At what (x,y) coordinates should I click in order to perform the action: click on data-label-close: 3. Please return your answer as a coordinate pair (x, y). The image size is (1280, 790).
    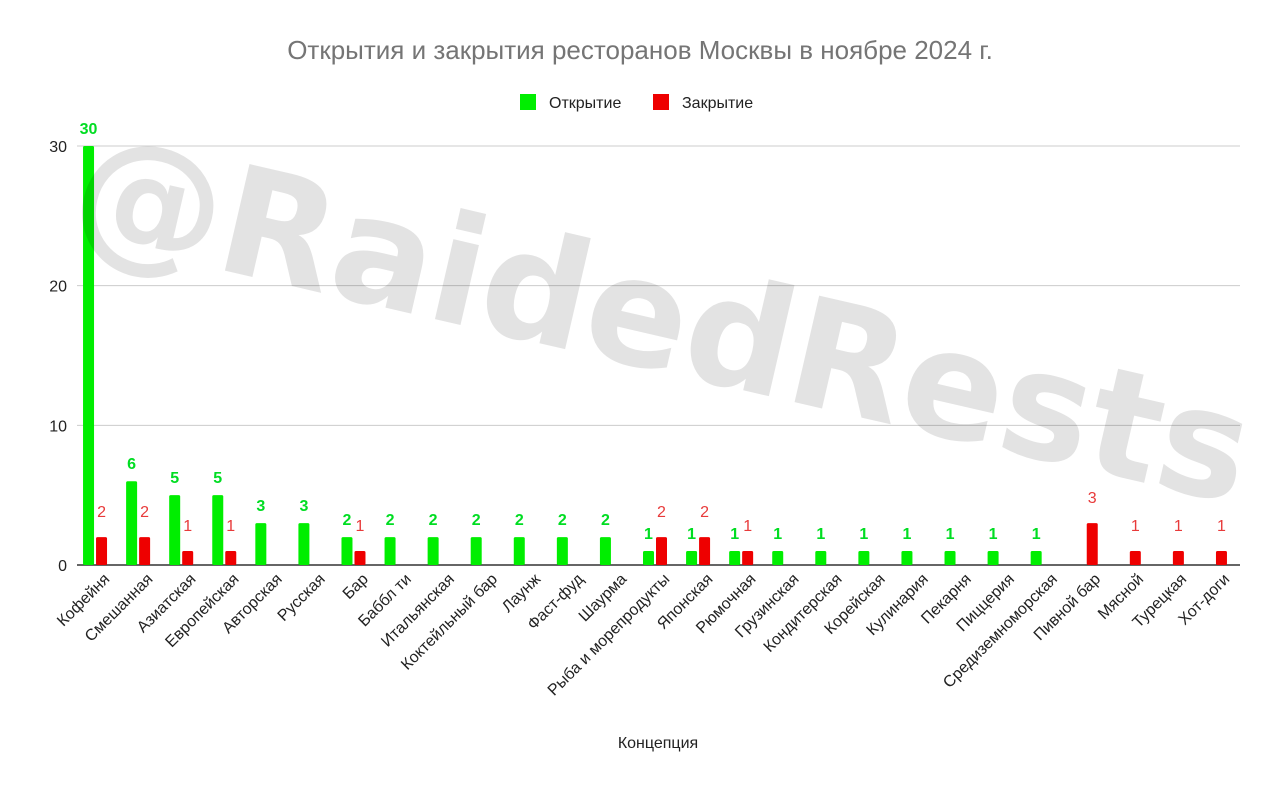
    Looking at the image, I should click on (1092, 498).